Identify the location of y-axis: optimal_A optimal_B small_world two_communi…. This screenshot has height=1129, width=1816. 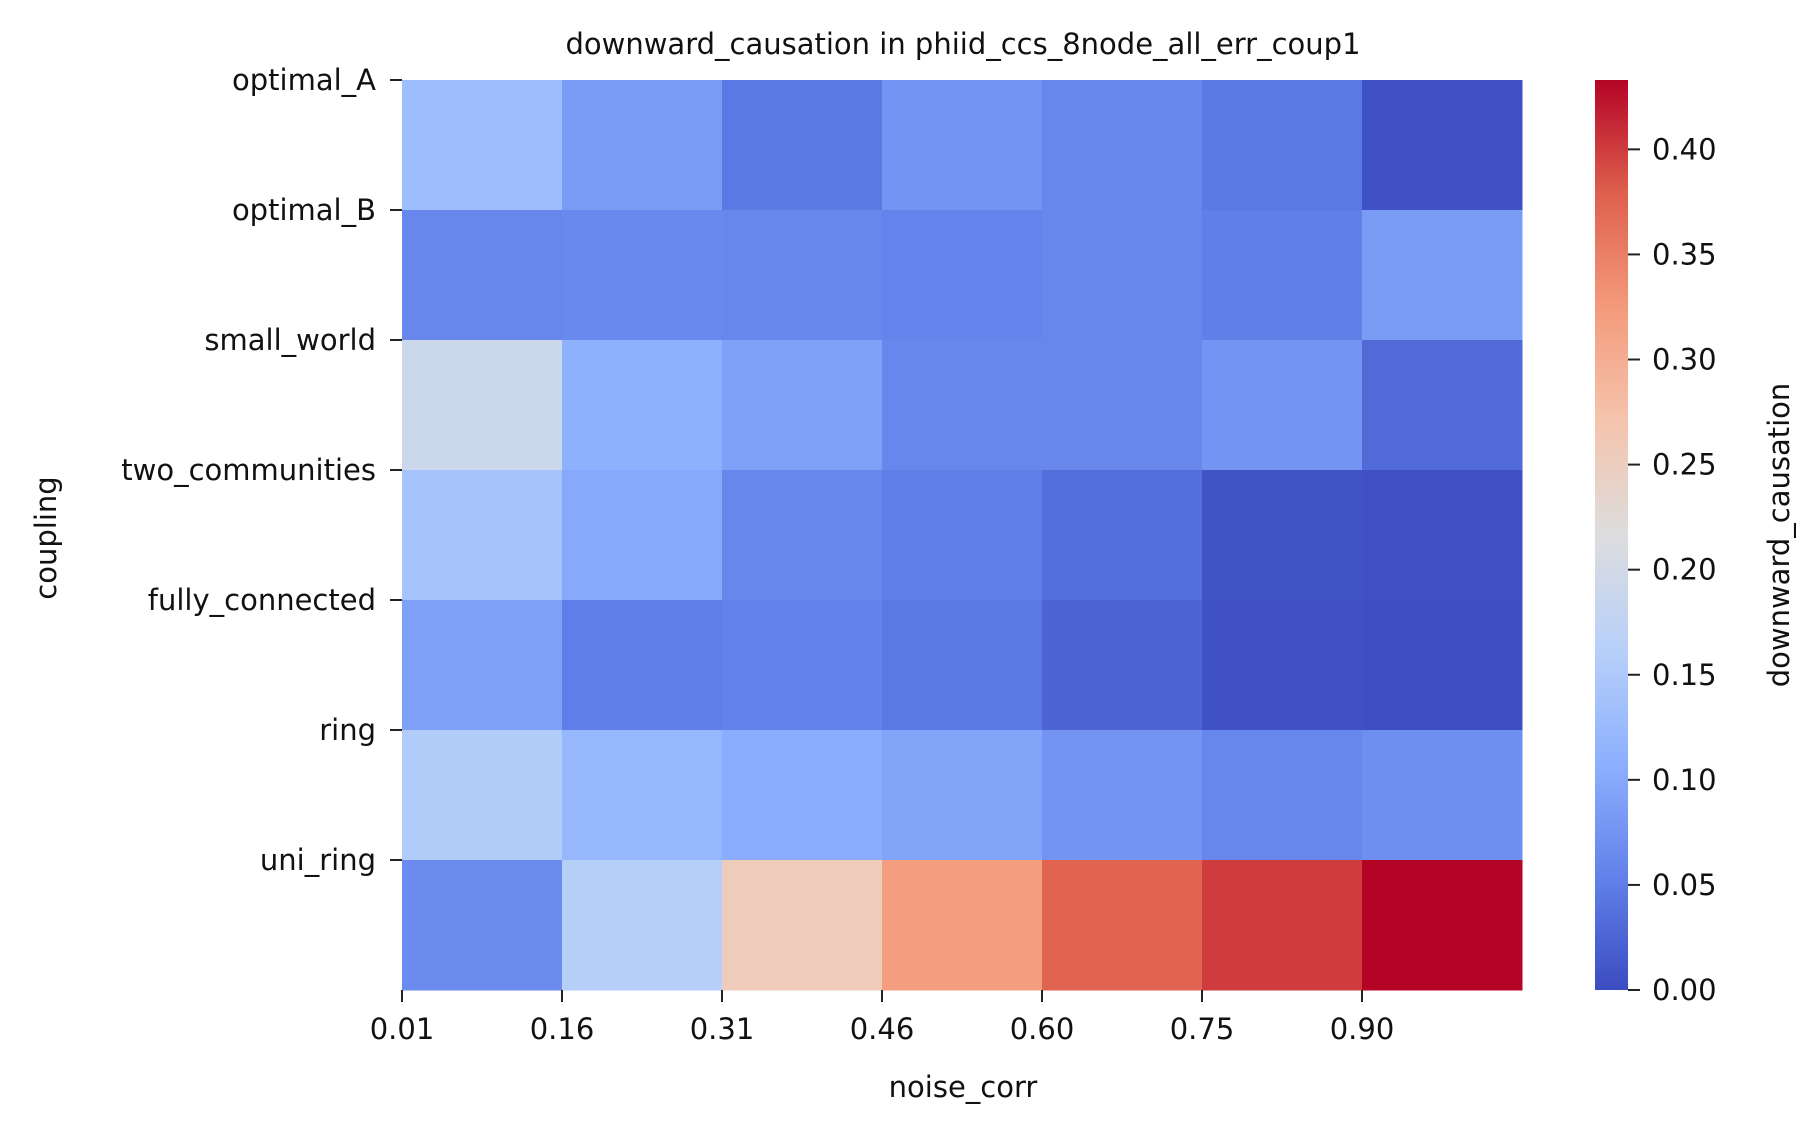
(261, 470).